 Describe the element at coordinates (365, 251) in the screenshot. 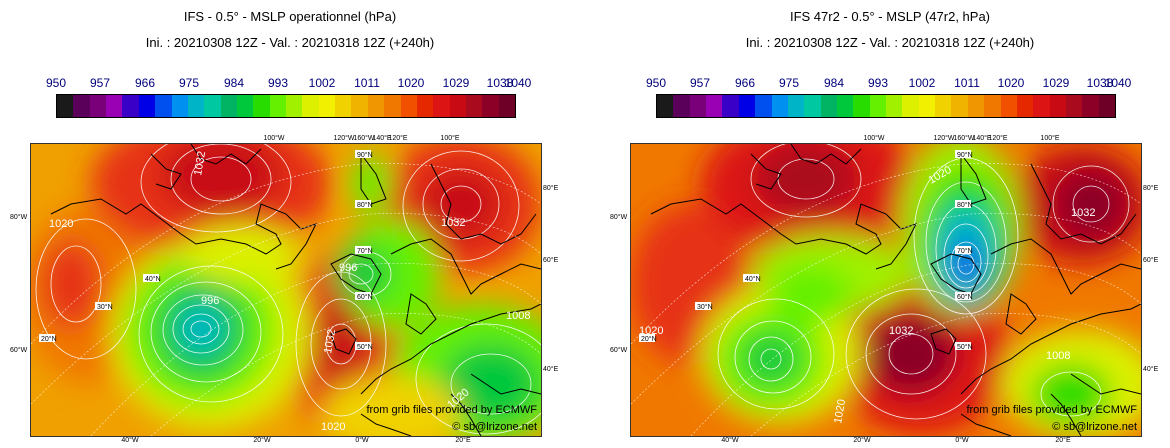

I see `grid-lat-label: 70°N` at that location.